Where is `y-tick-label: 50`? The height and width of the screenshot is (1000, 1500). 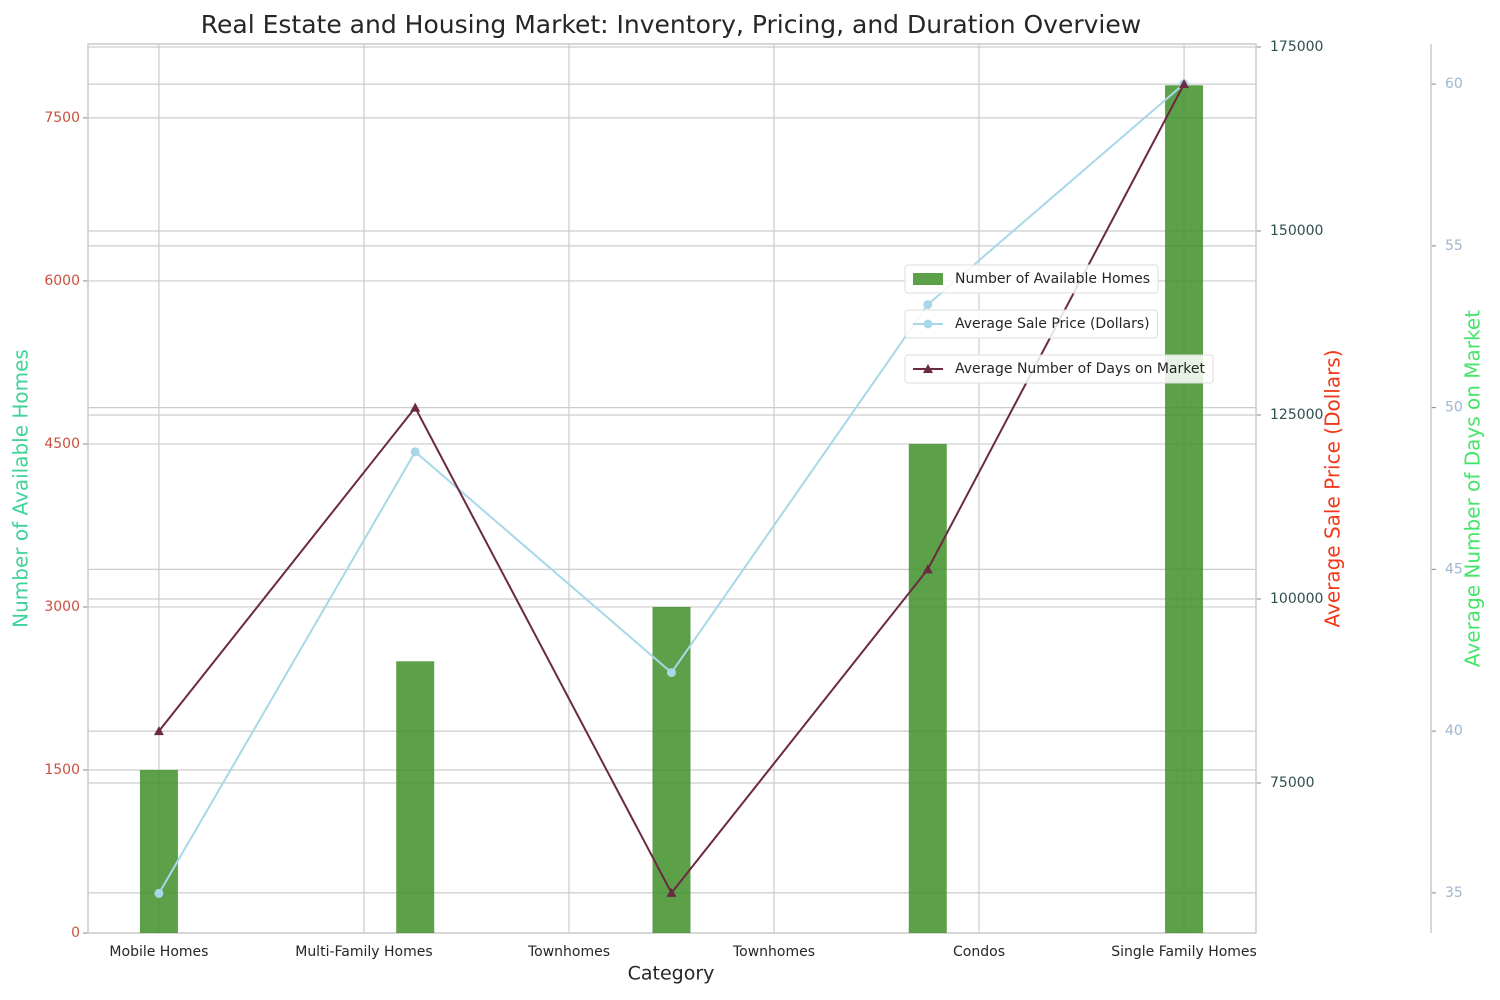
y-tick-label: 50 is located at coordinates (1454, 408).